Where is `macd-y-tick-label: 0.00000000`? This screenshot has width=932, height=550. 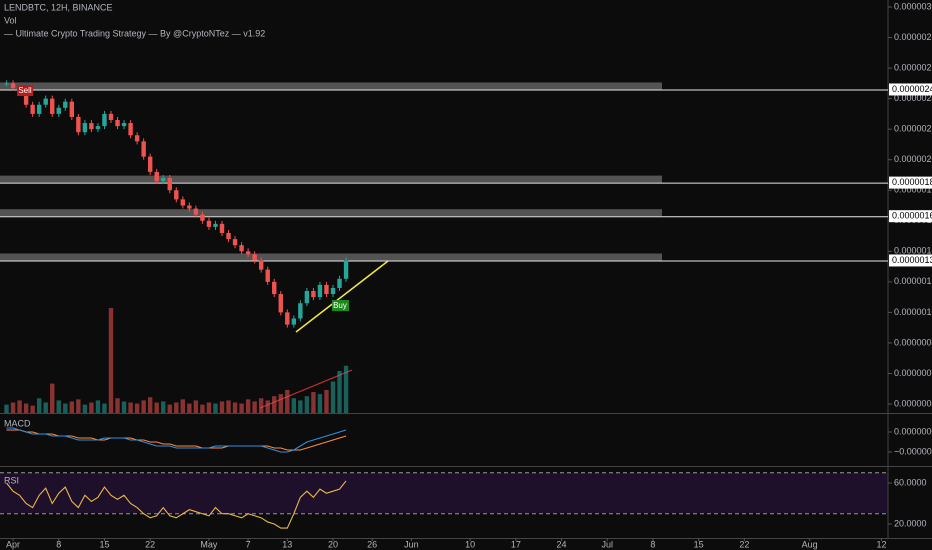
macd-y-tick-label: 0.00000000 is located at coordinates (913, 431).